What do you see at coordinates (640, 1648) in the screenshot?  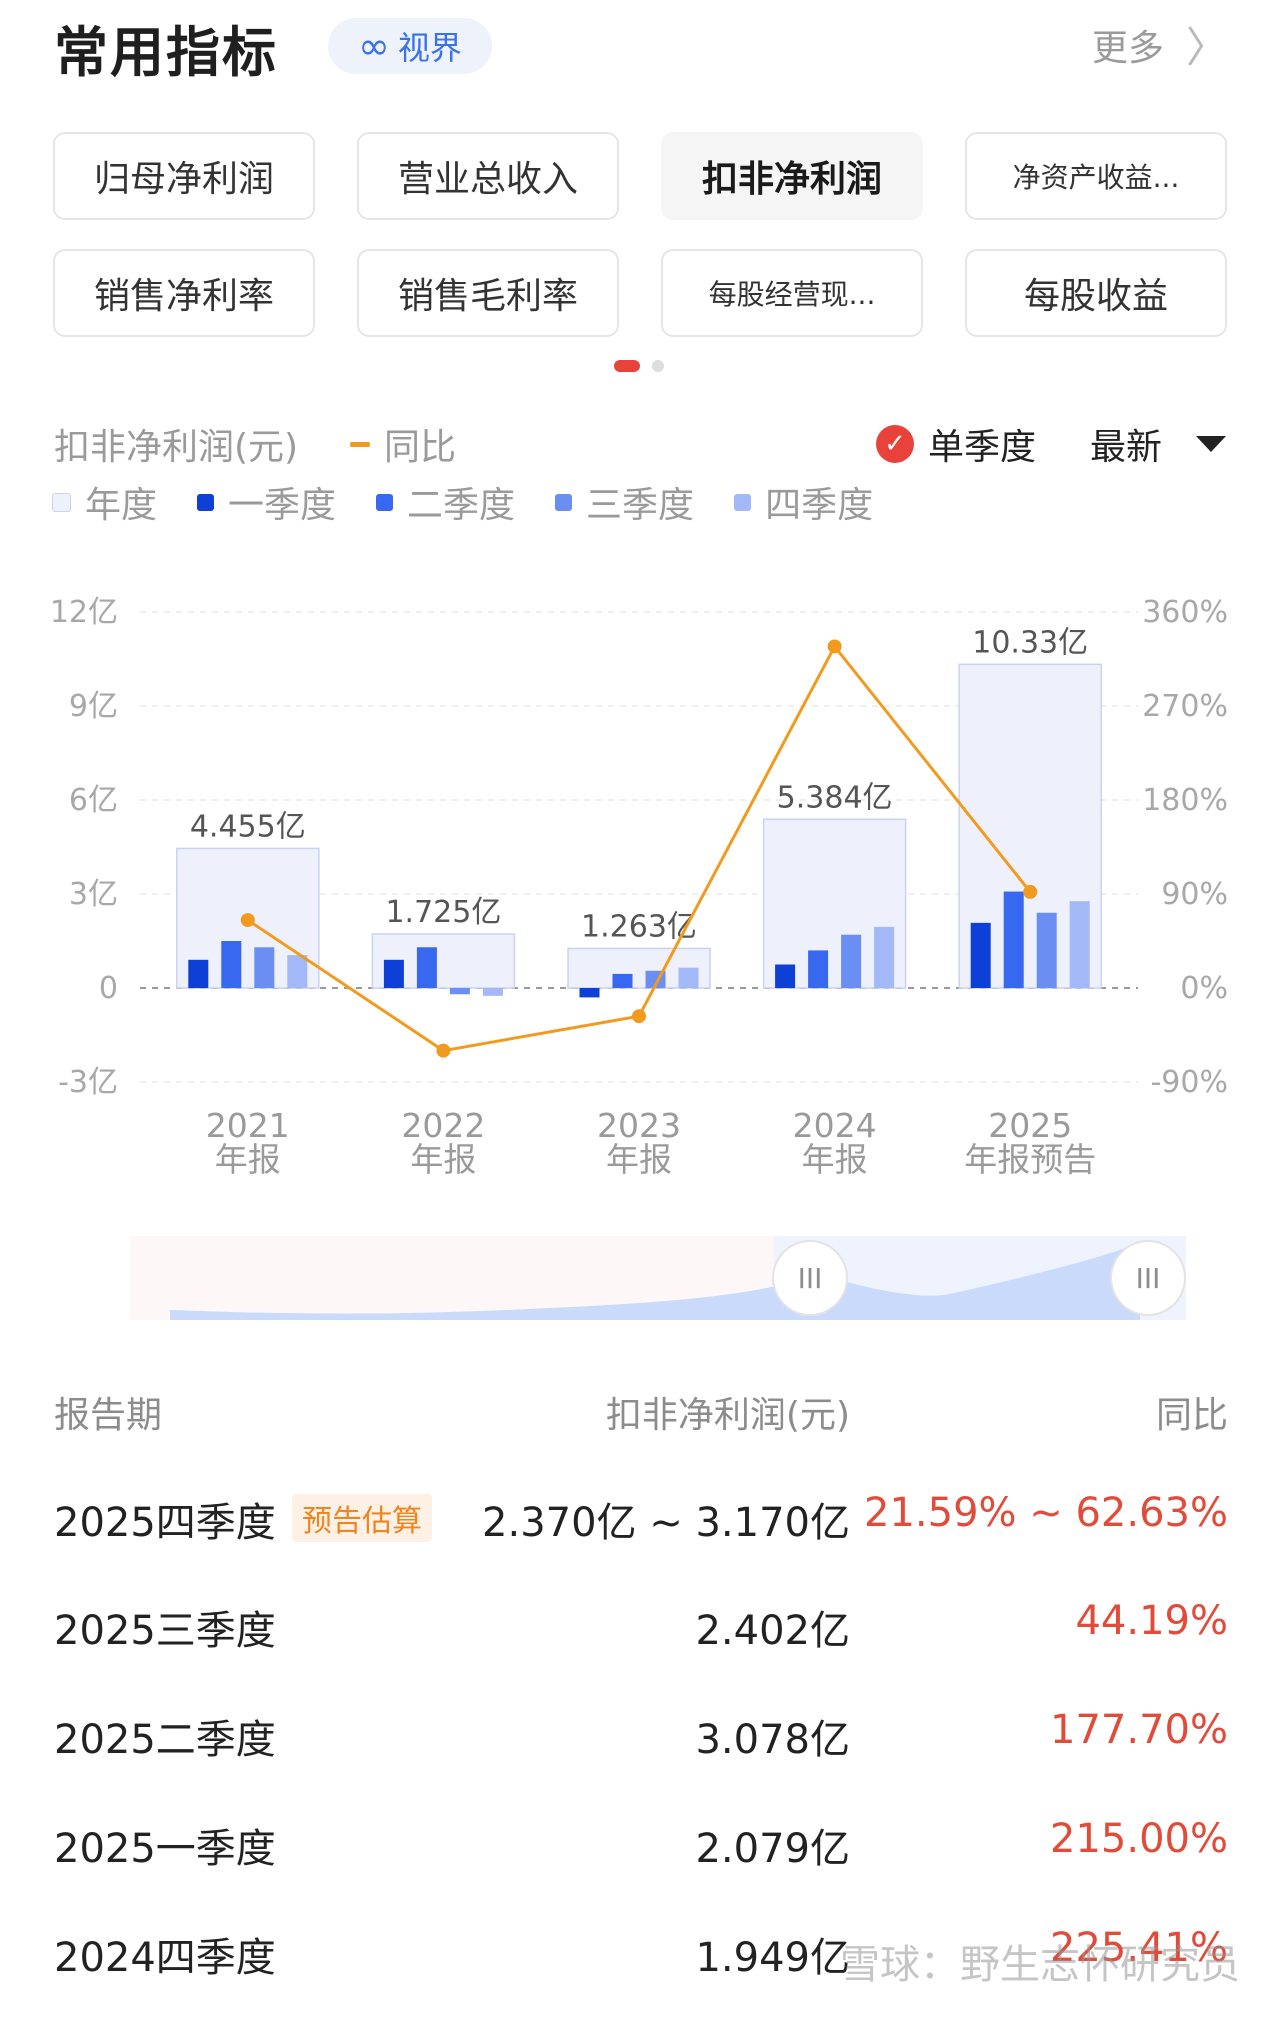 I see `table-row: 2025三季度 2.402亿 44.19%` at bounding box center [640, 1648].